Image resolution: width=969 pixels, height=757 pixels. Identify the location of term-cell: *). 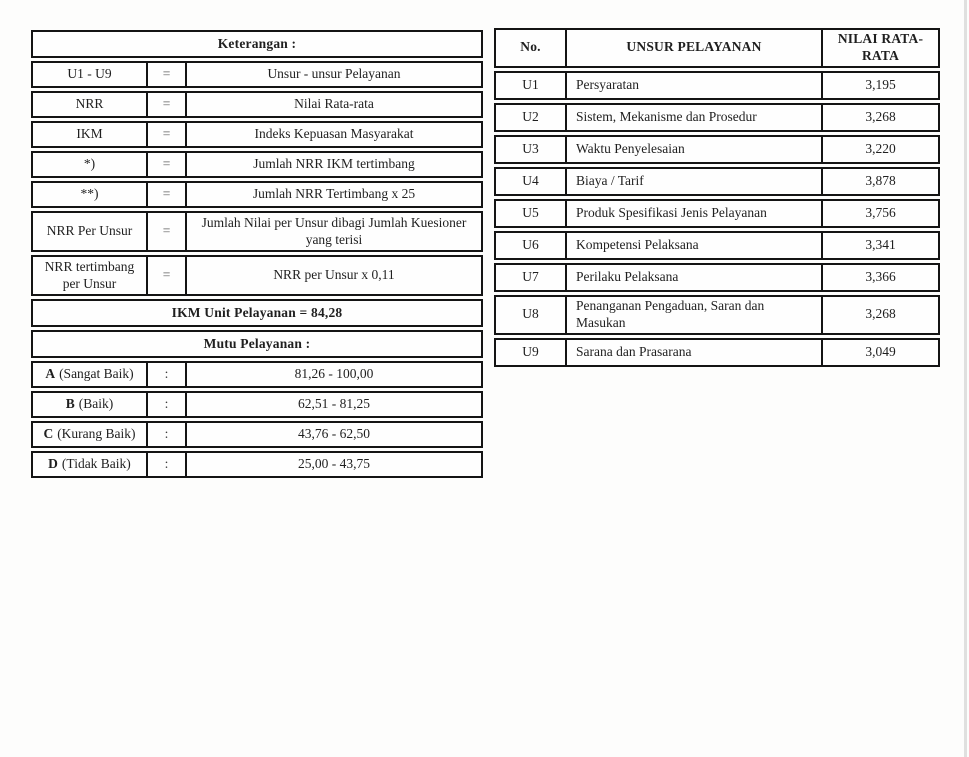
(89, 164).